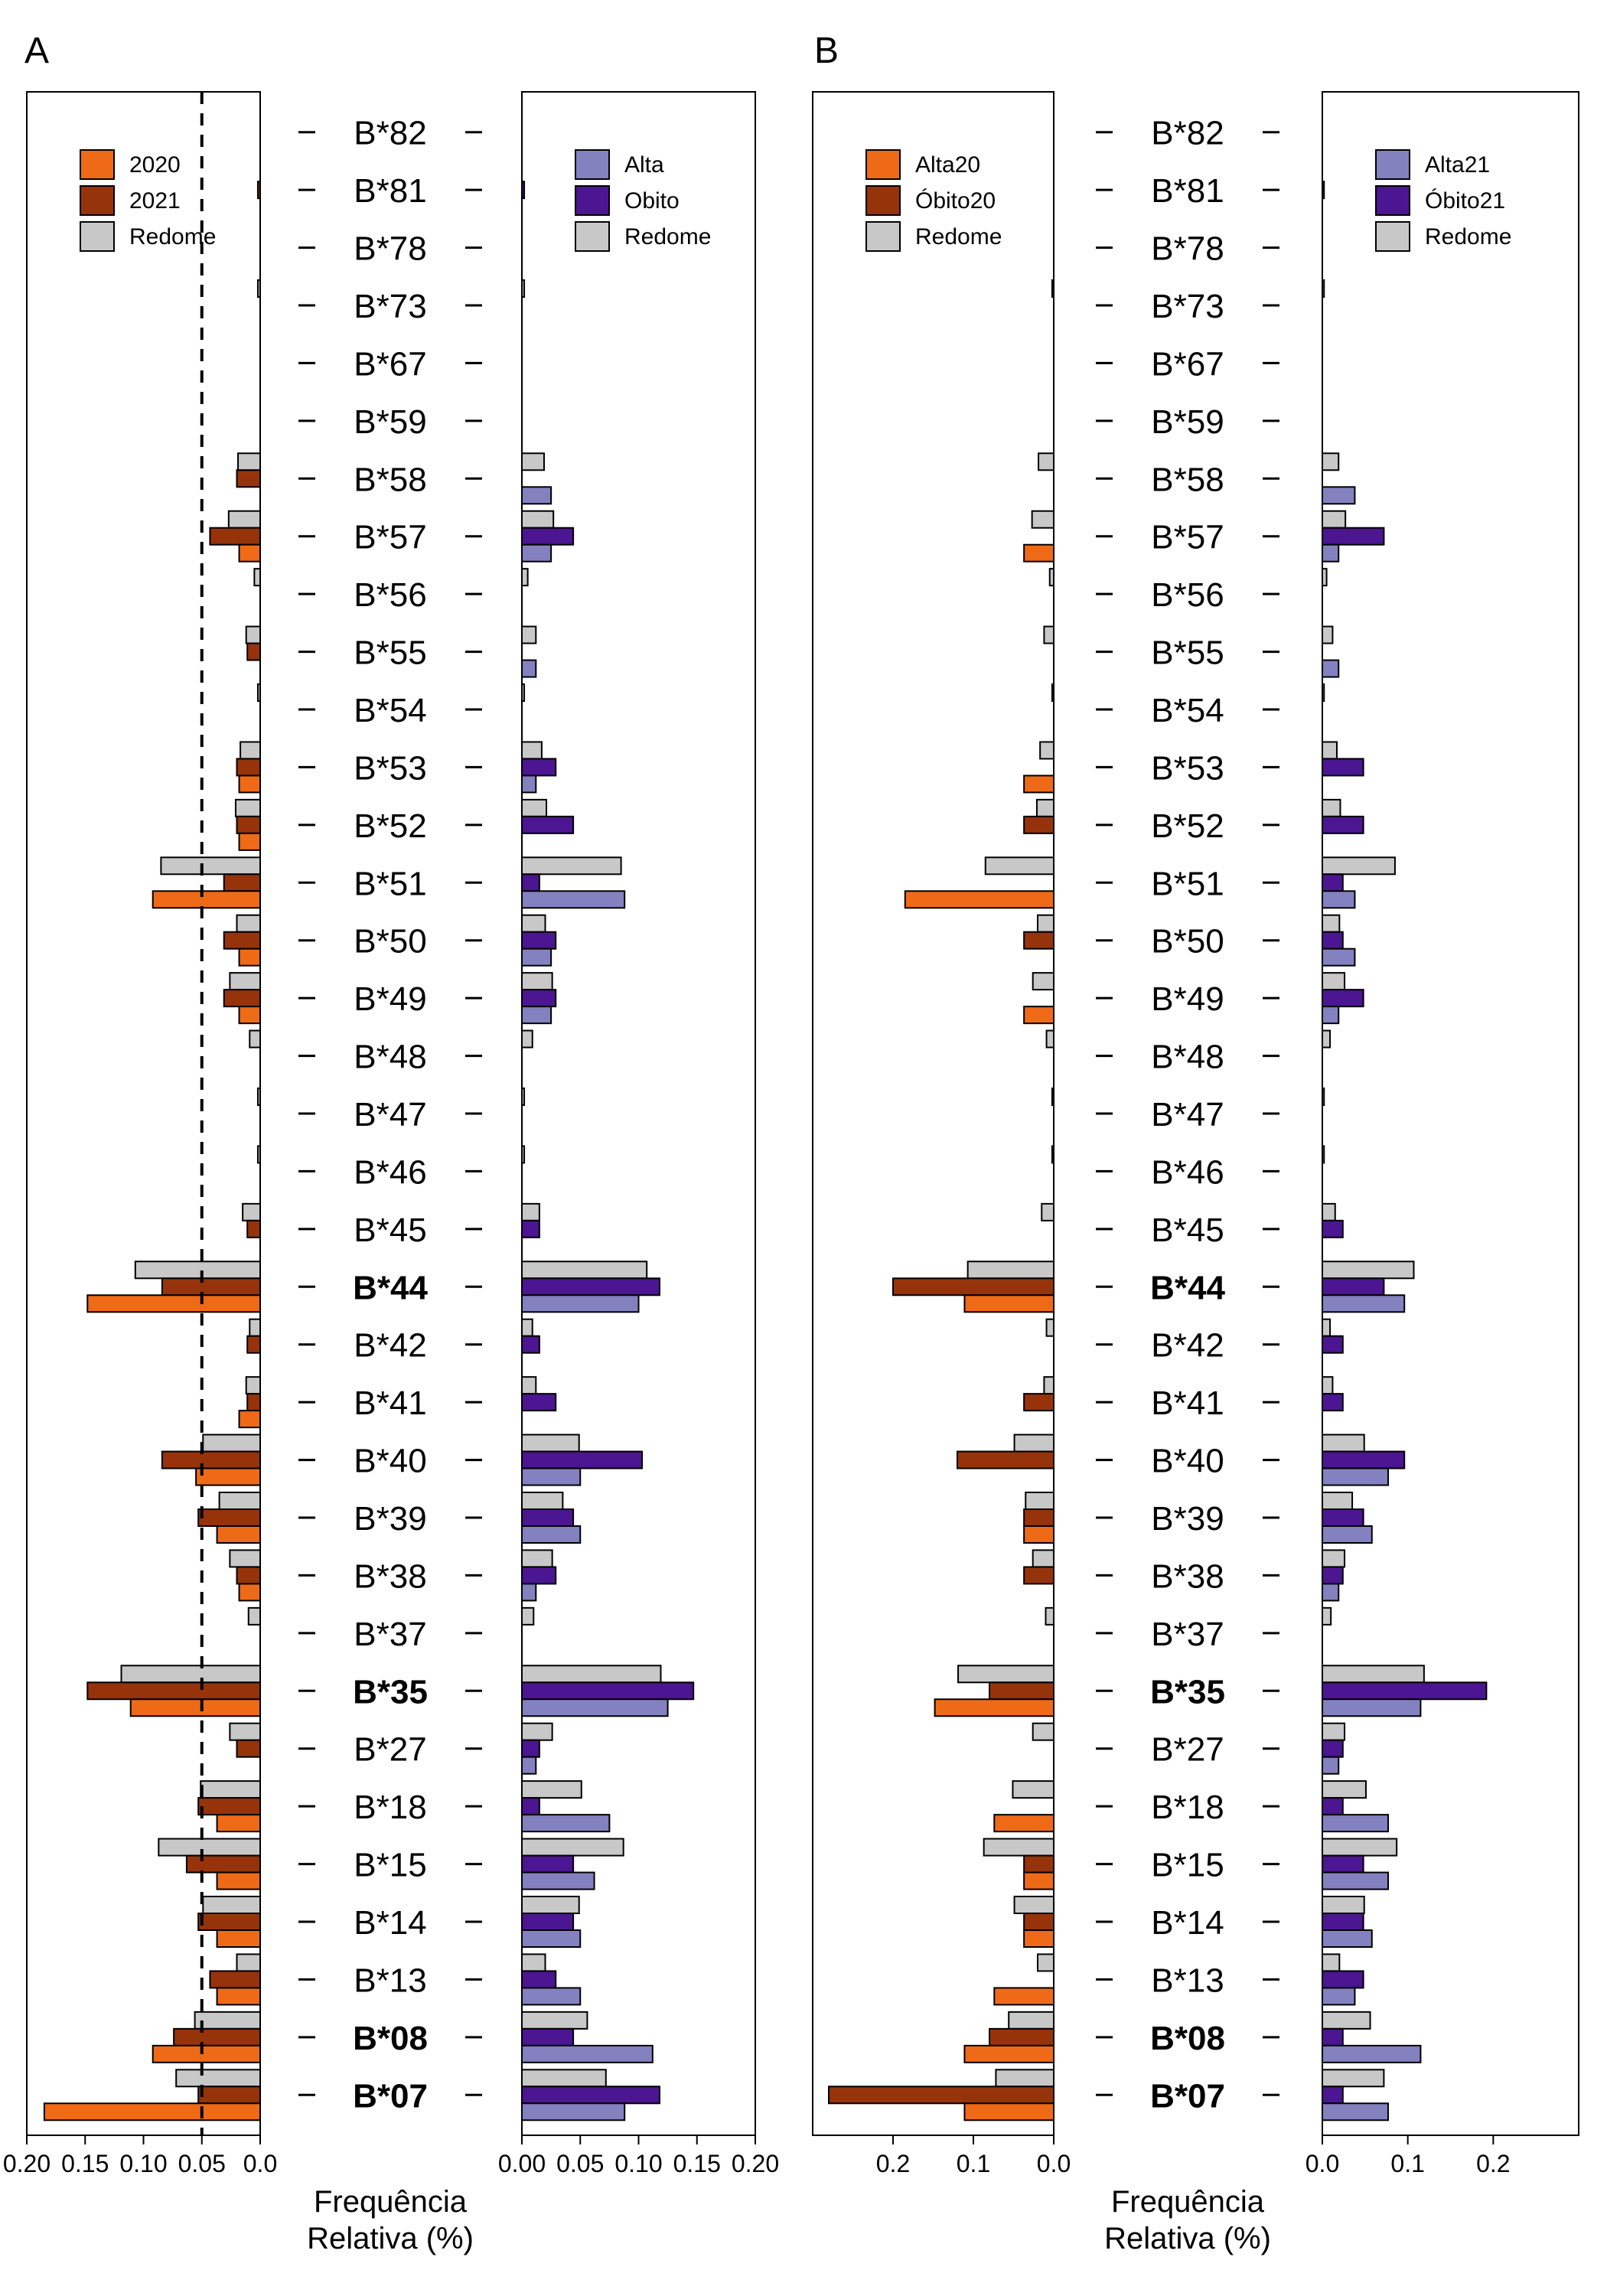 The height and width of the screenshot is (2296, 1607). I want to click on gene-label: B*53, so click(1187, 768).